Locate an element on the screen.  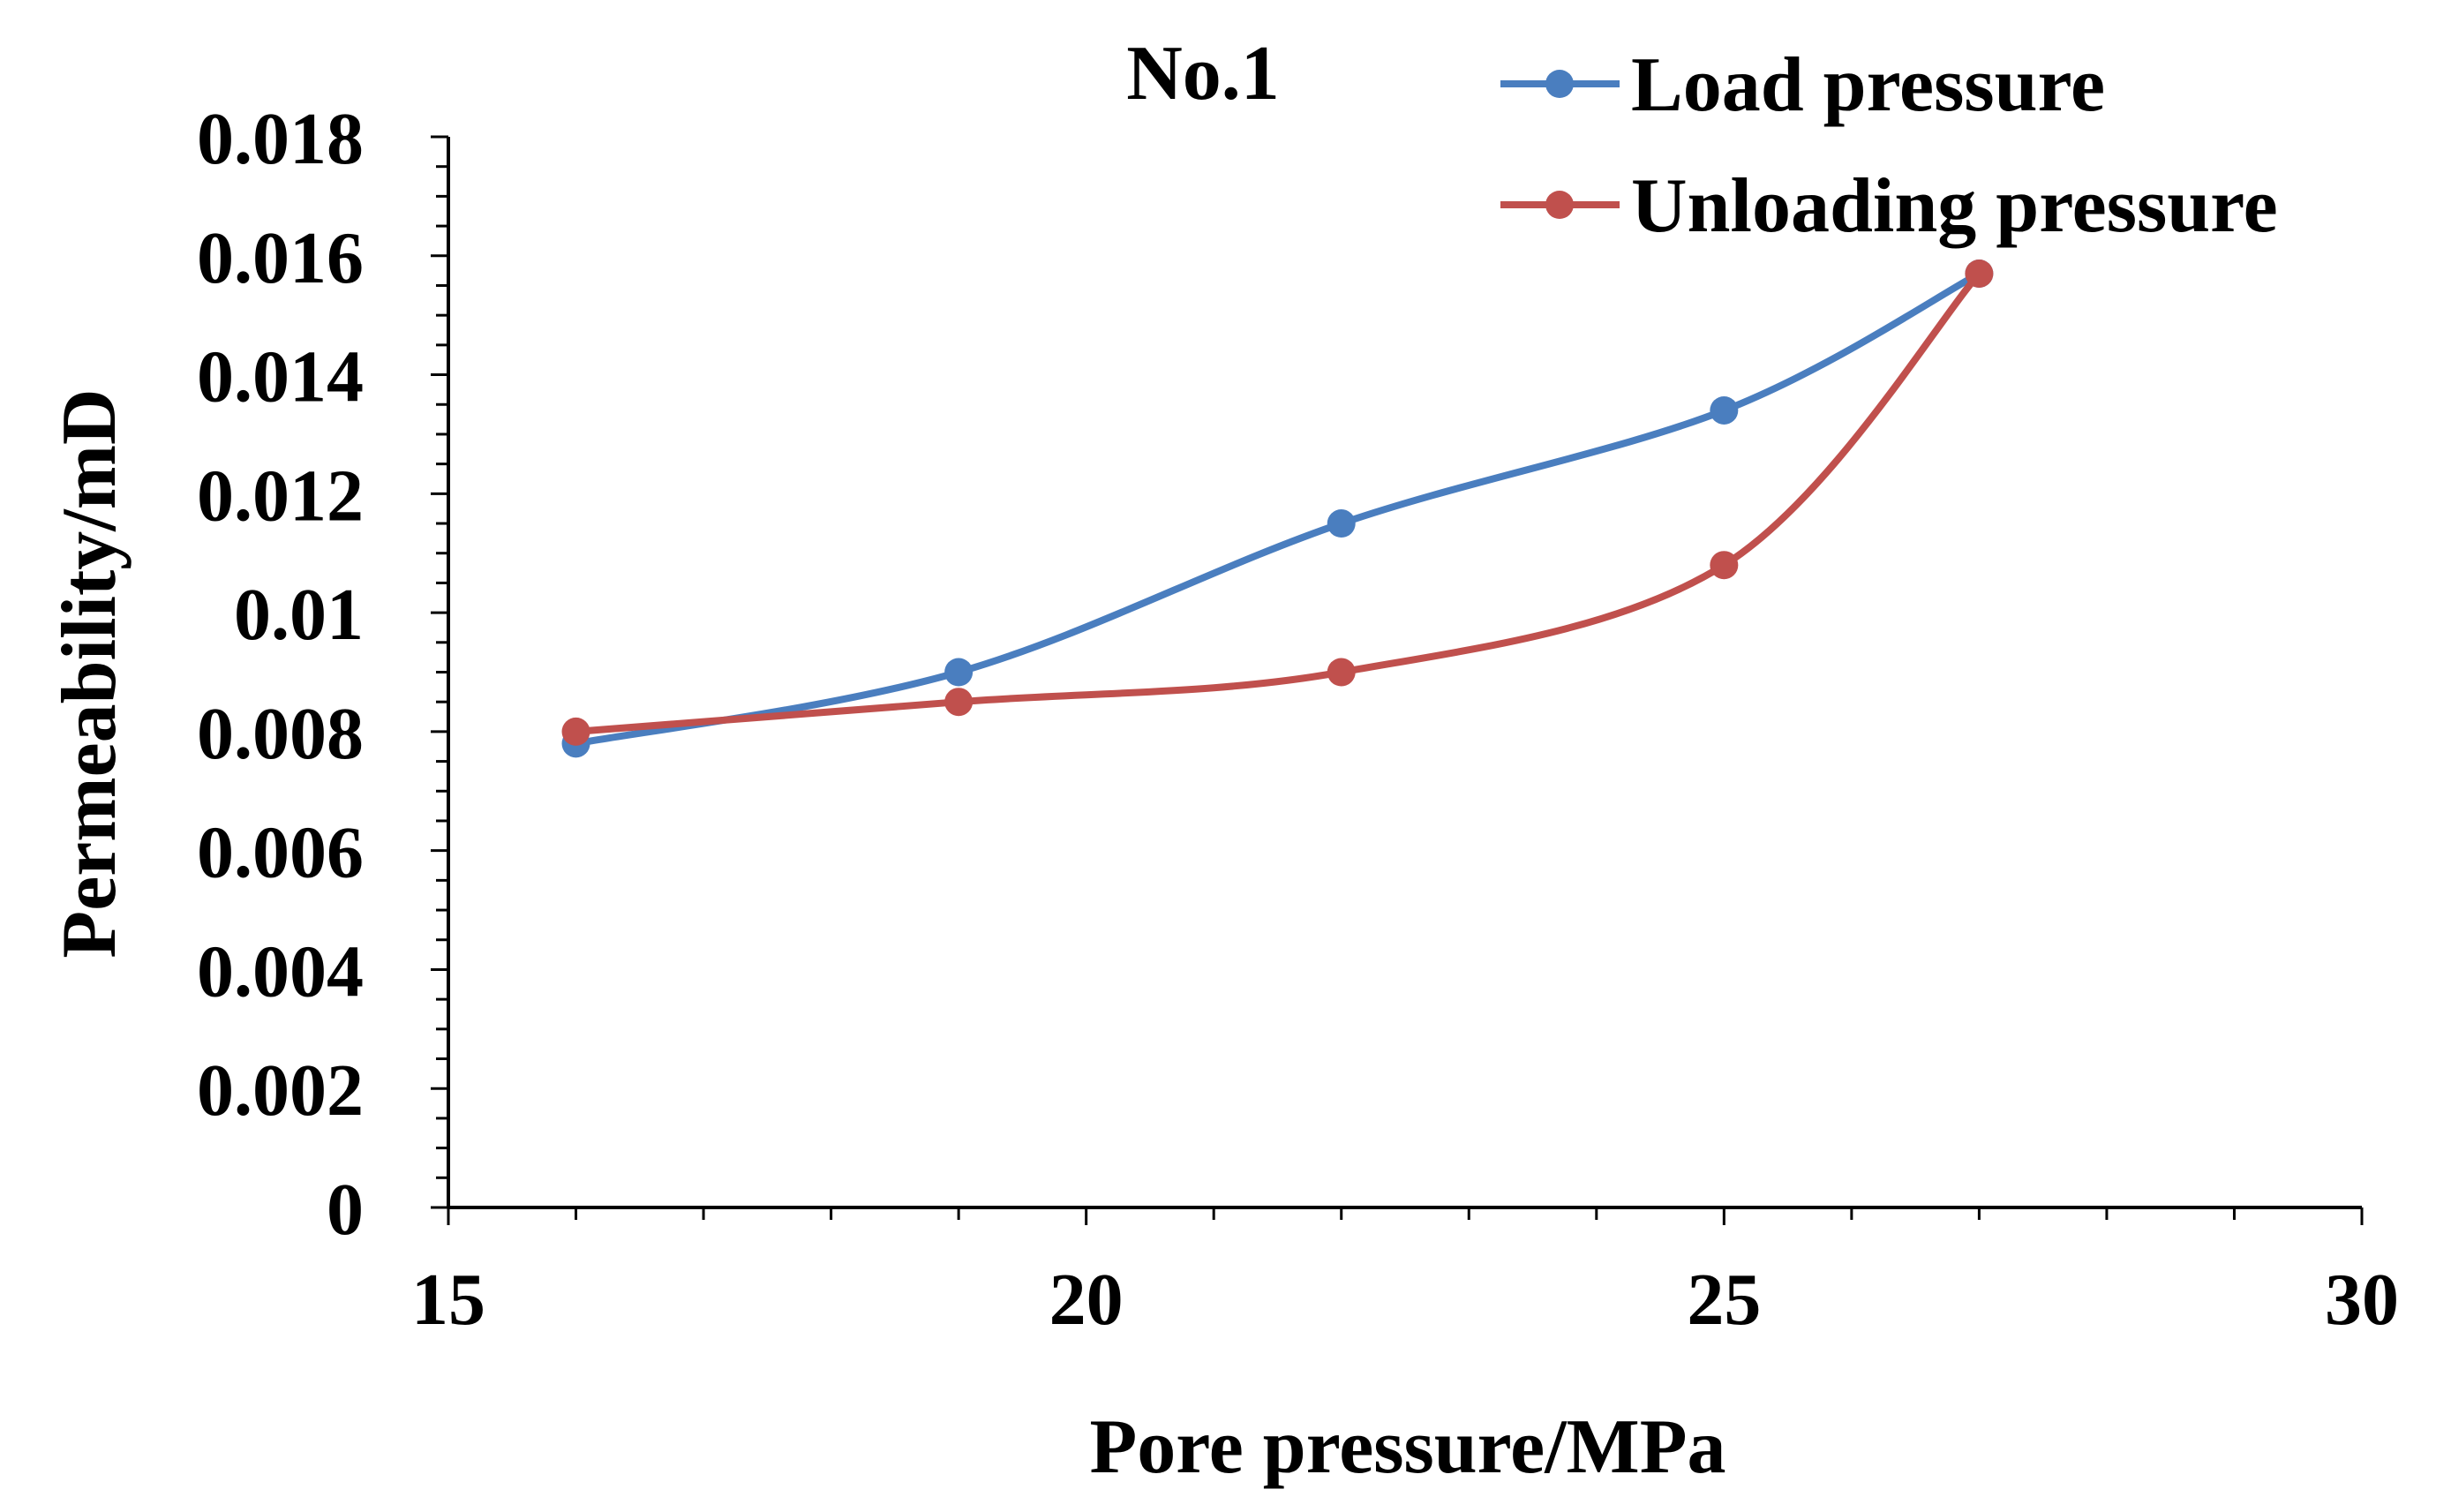
chart-title: No.1 is located at coordinates (1203, 74).